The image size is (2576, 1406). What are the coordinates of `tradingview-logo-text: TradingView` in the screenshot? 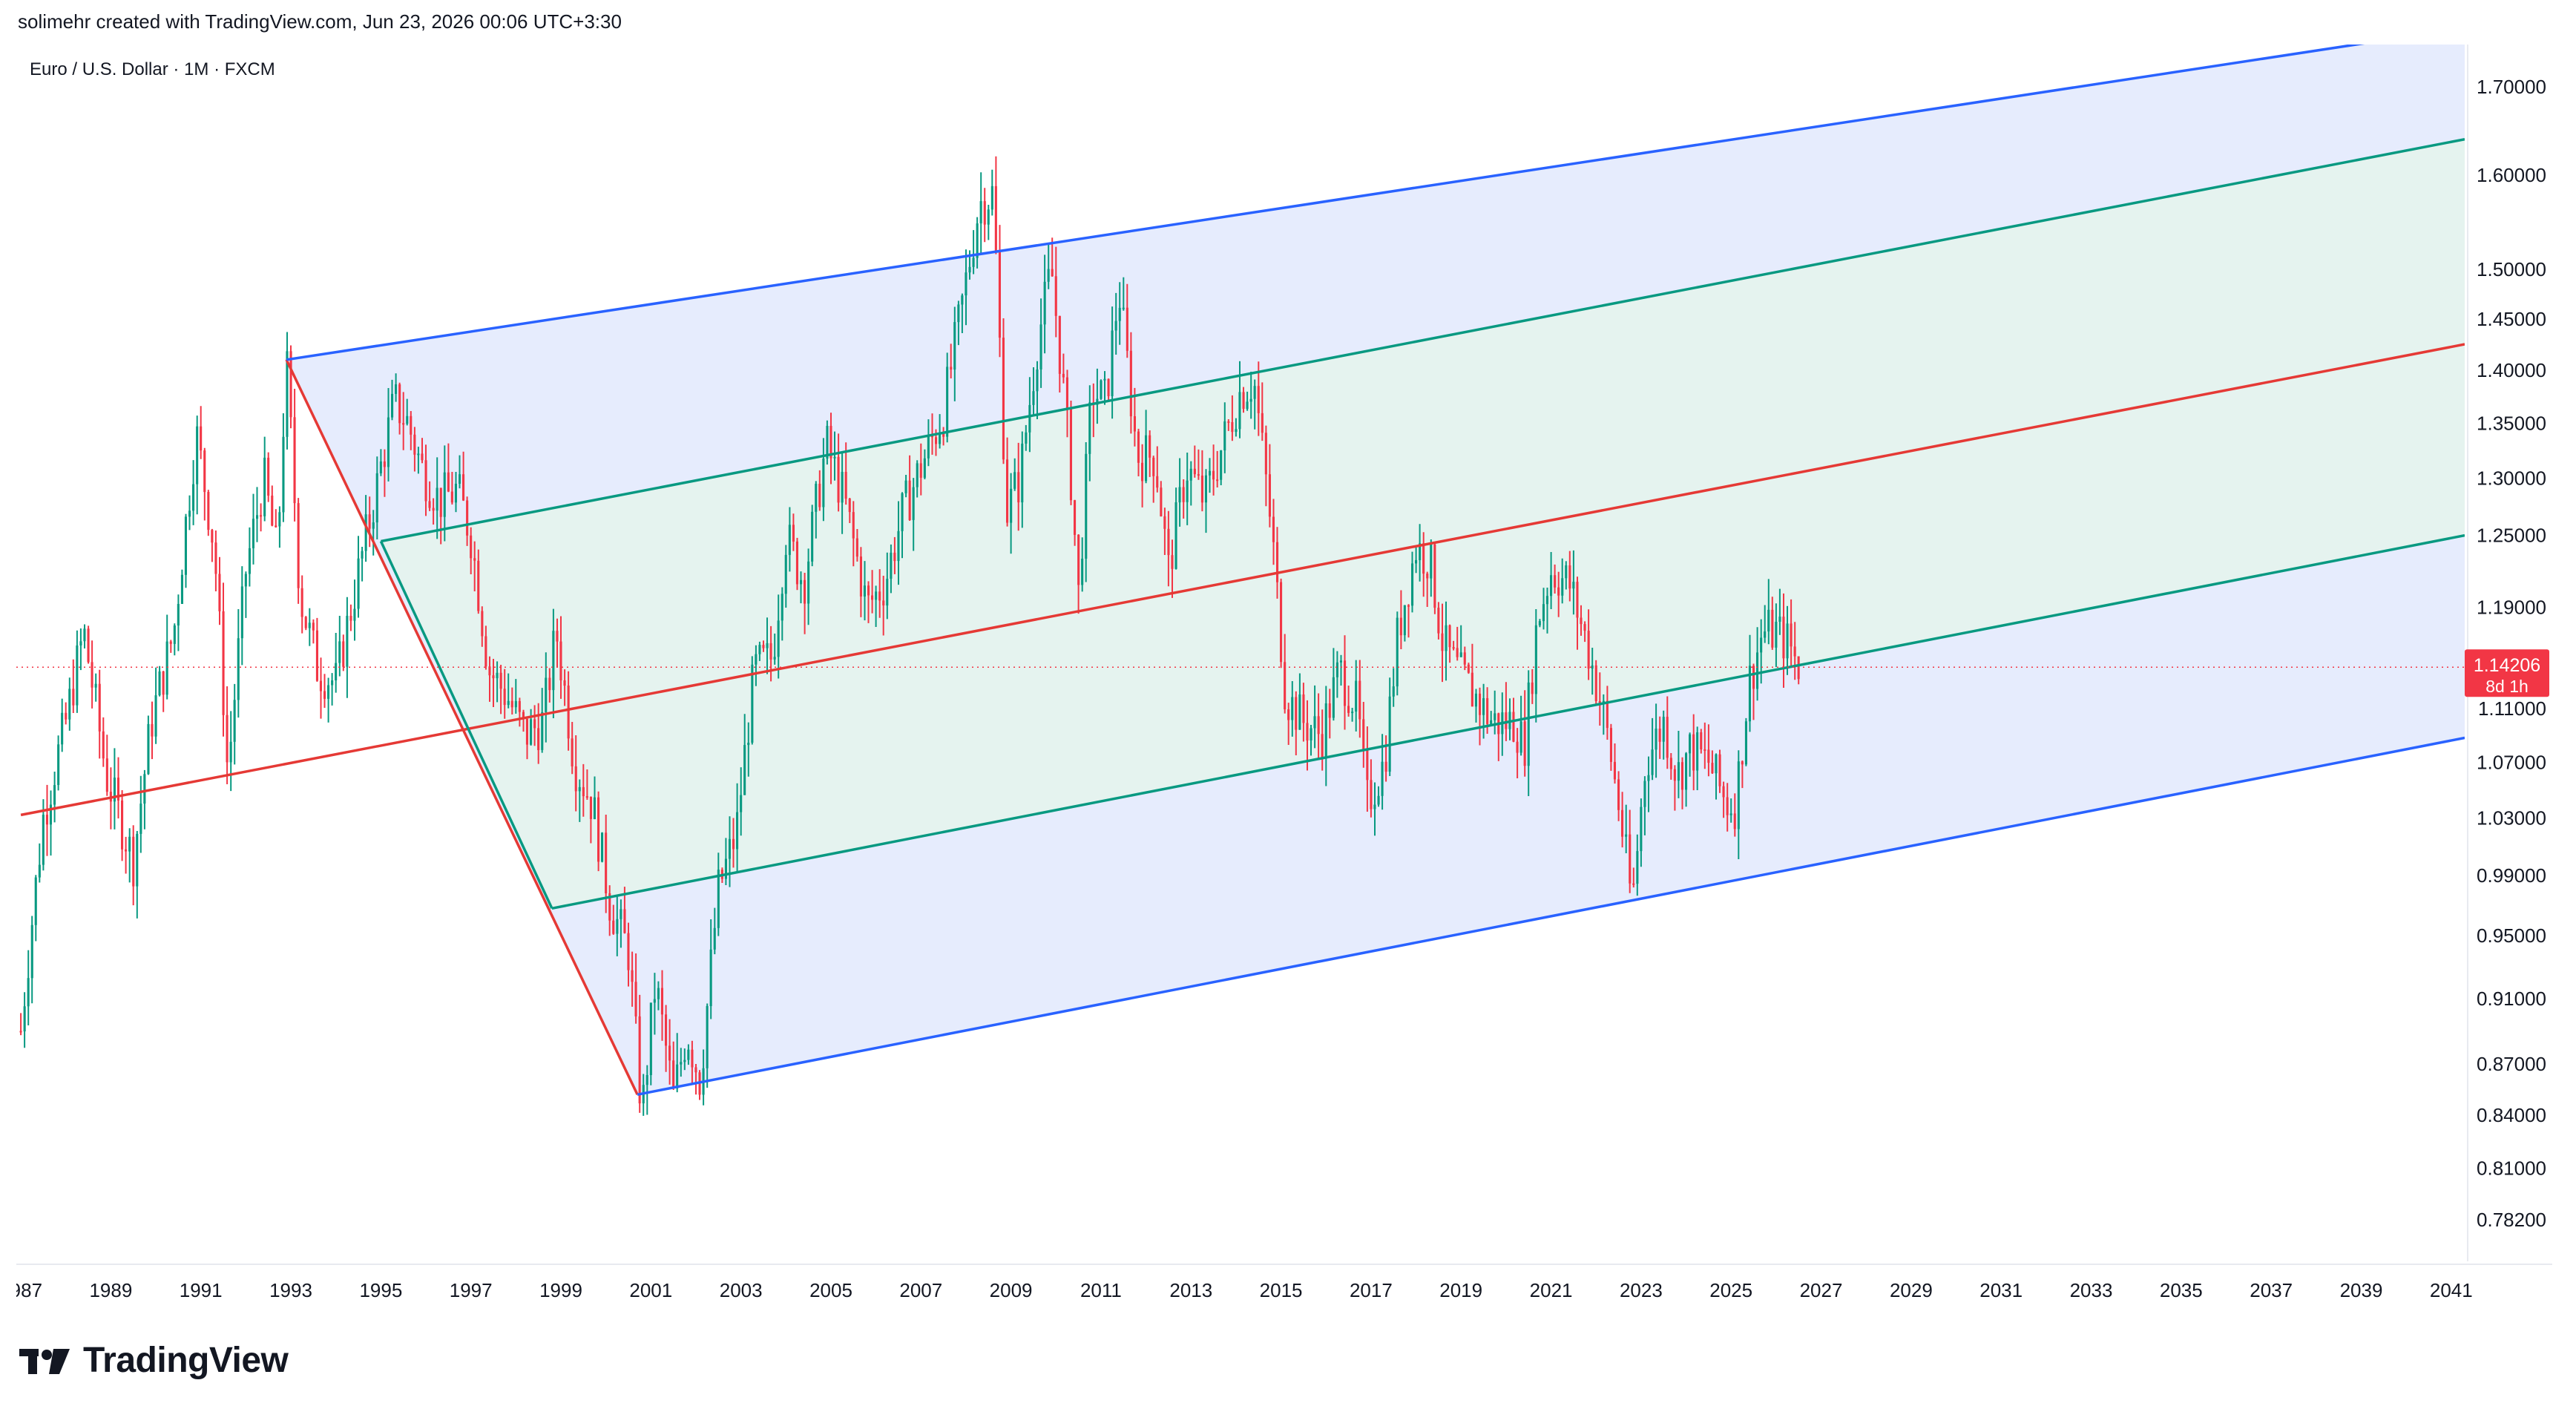 It's located at (186, 1360).